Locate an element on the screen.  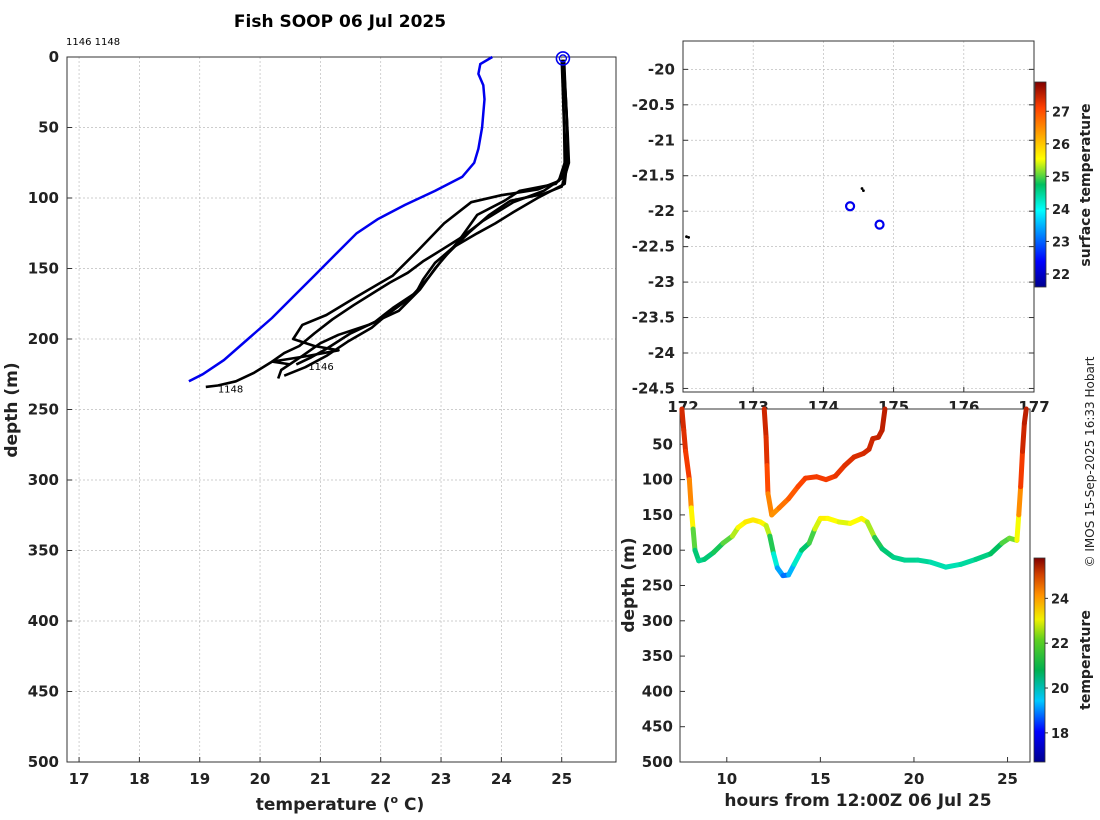
profile-series is located at coordinates (379, 220).